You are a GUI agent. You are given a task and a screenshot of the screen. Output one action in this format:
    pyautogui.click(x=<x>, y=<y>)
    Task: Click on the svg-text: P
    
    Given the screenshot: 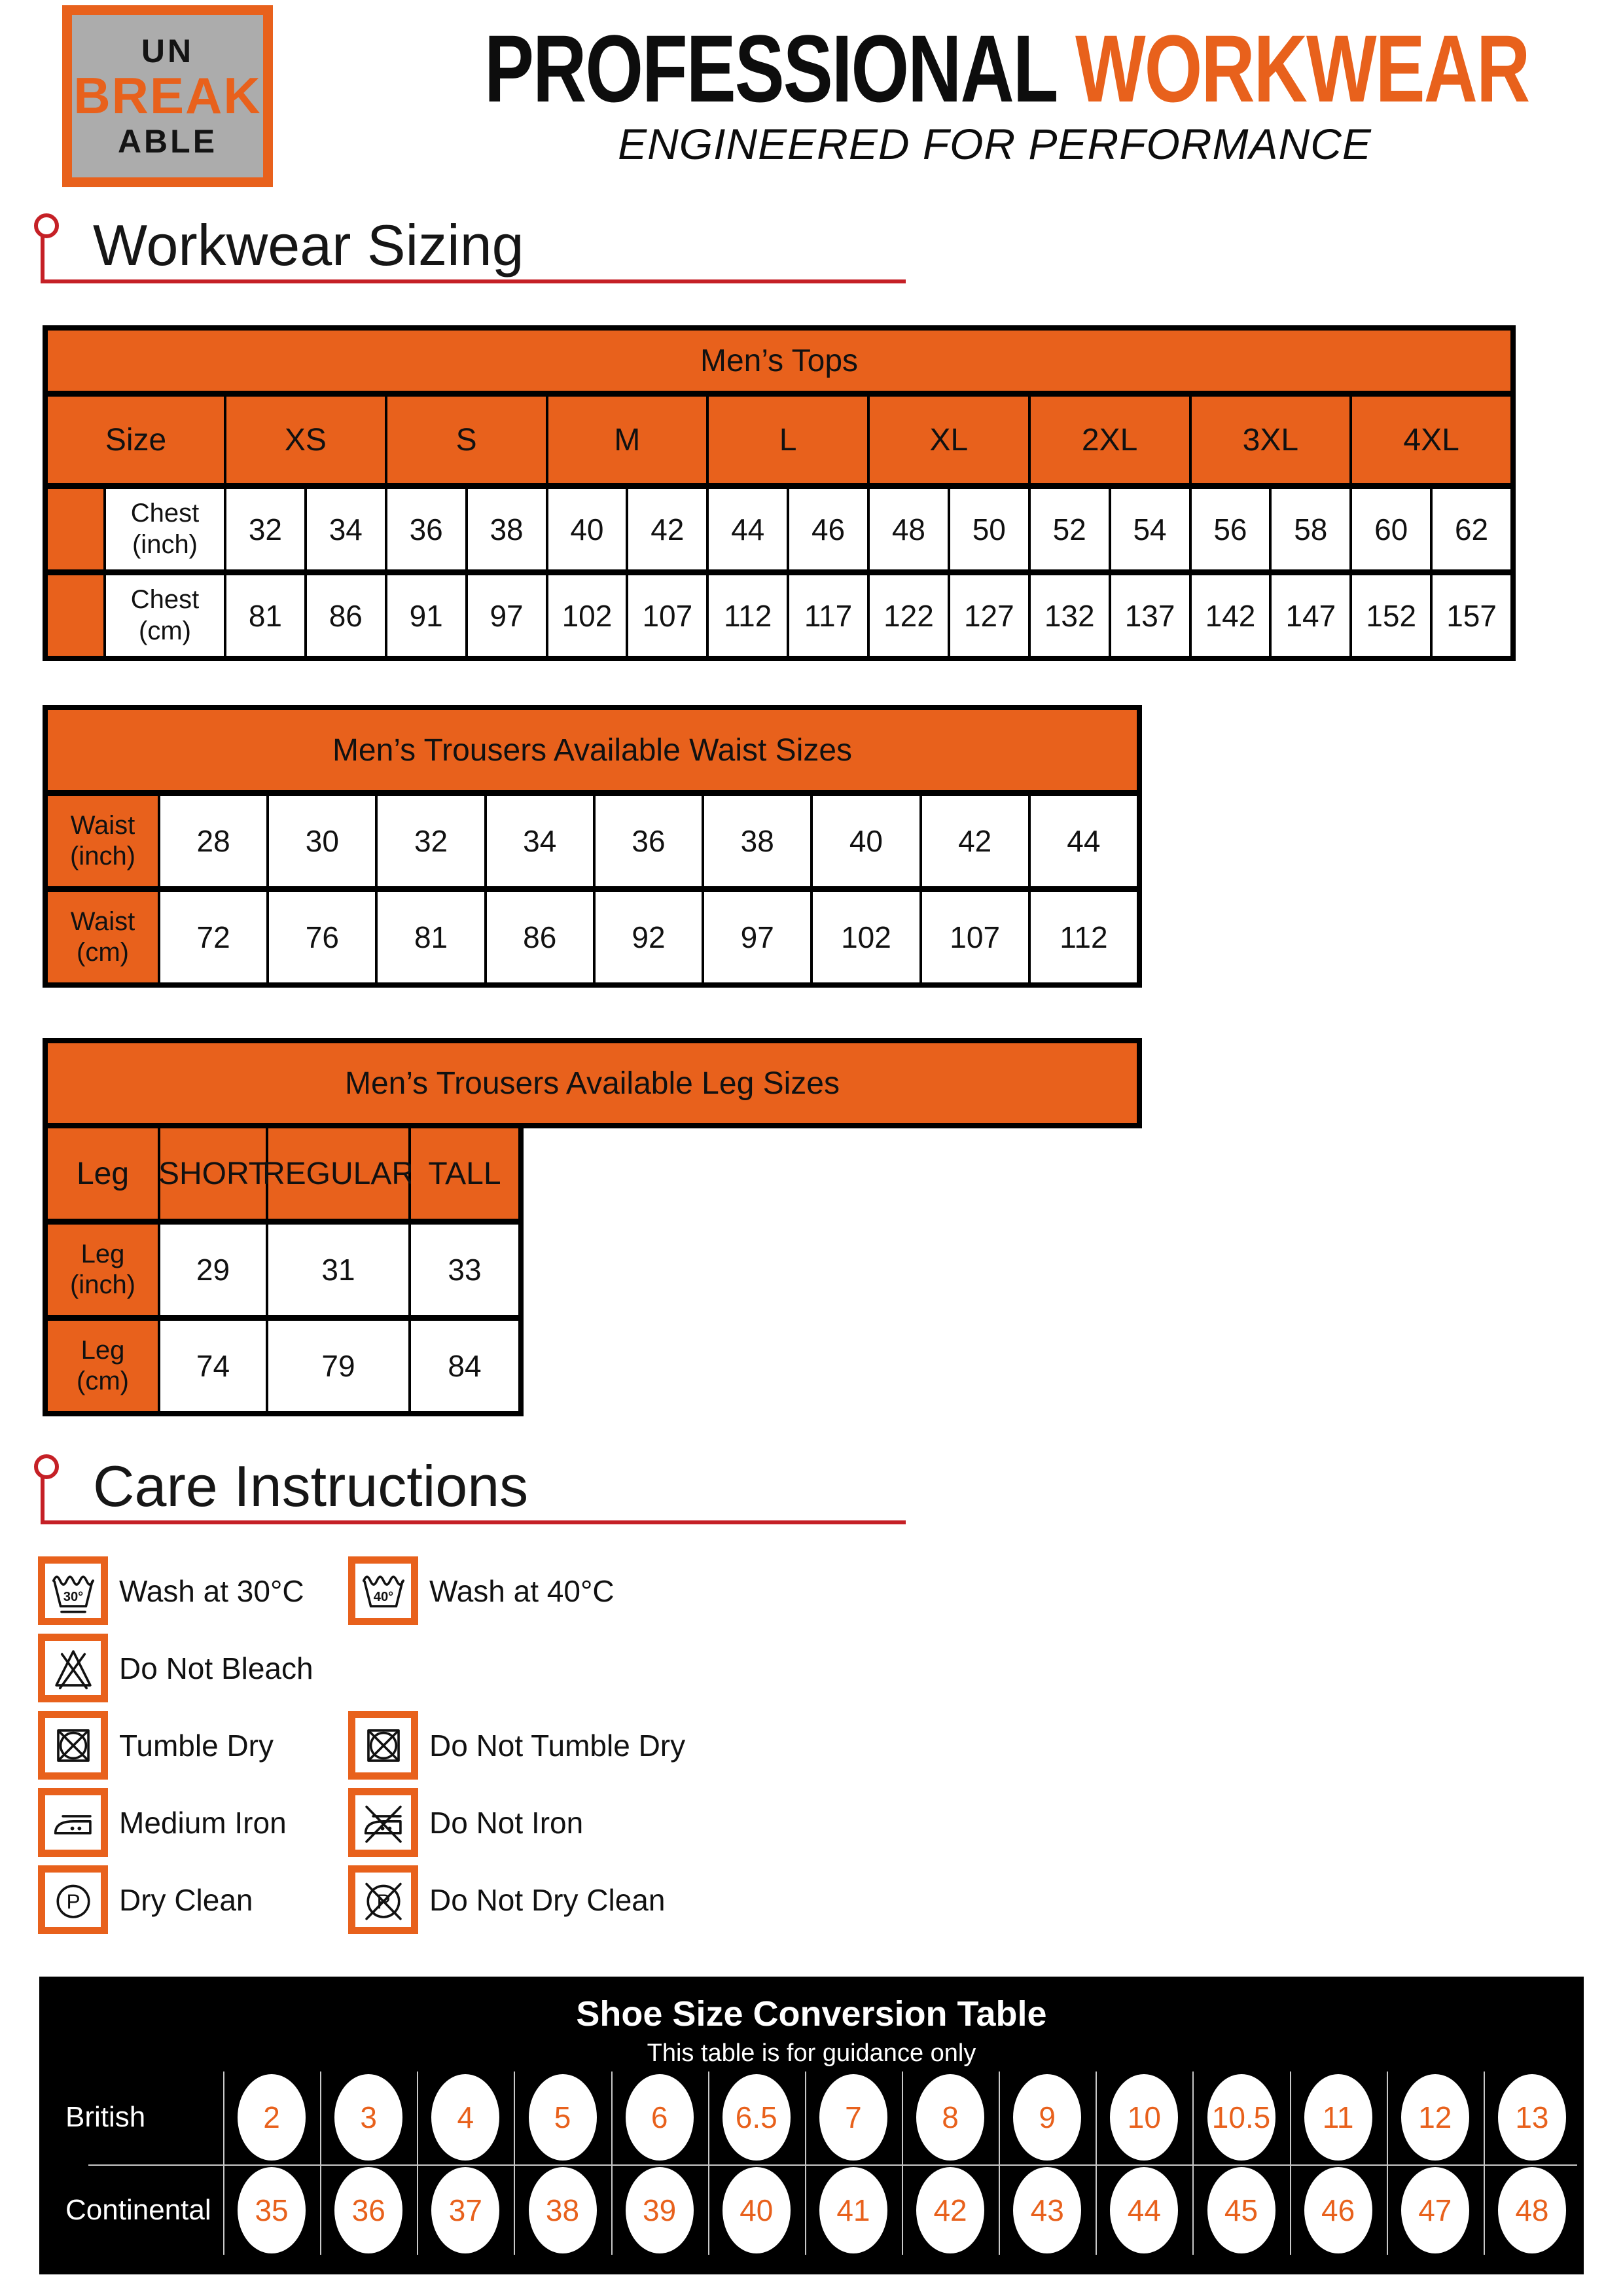 What is the action you would take?
    pyautogui.click(x=73, y=1900)
    